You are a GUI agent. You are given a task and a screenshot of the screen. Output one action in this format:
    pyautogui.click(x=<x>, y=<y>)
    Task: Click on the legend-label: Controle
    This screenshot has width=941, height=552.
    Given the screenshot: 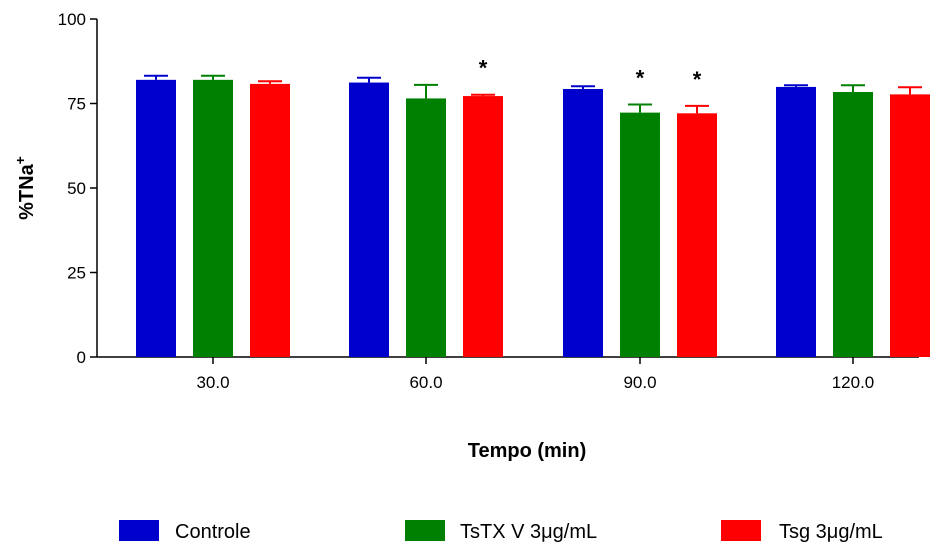 What is the action you would take?
    pyautogui.click(x=213, y=532)
    